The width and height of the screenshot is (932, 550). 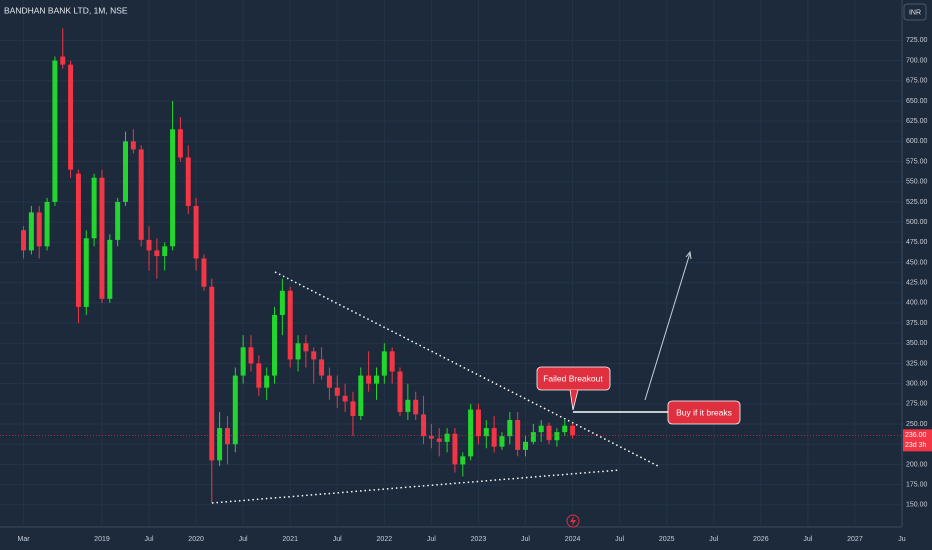 What do you see at coordinates (916, 445) in the screenshot?
I see `countdown-label: 23d 3h` at bounding box center [916, 445].